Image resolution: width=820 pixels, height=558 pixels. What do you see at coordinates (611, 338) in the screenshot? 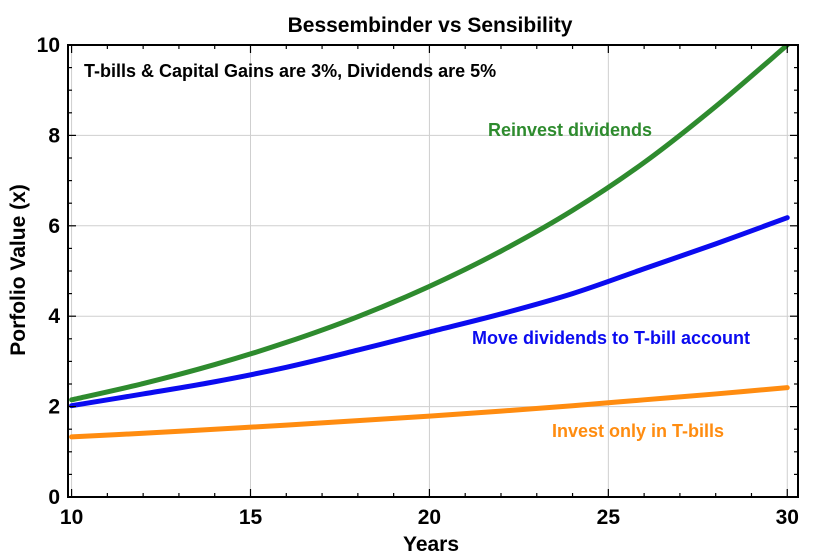
I see `series-label-move-dividends: Move dividends to T-bill account` at bounding box center [611, 338].